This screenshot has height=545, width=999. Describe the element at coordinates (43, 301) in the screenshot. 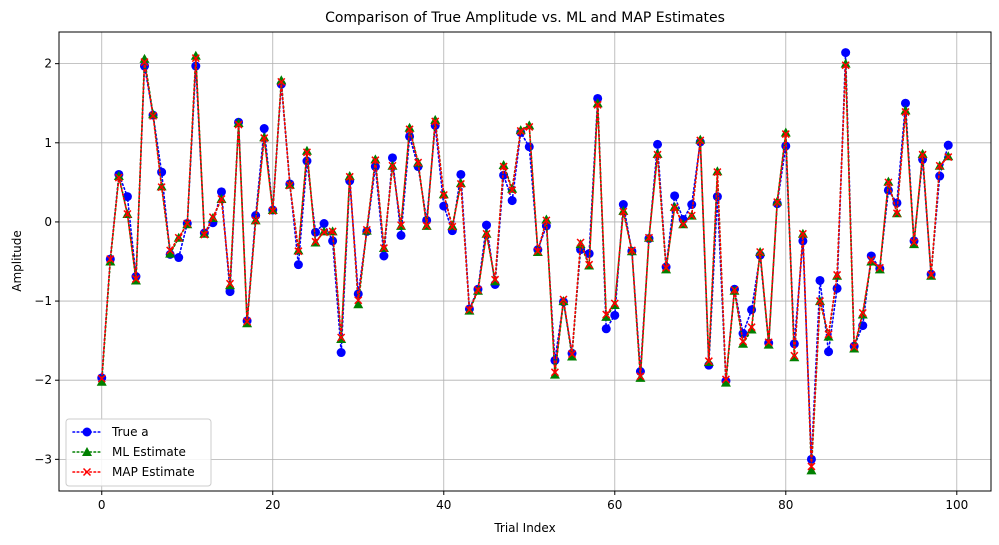

I see `y-tick-label: −1` at that location.